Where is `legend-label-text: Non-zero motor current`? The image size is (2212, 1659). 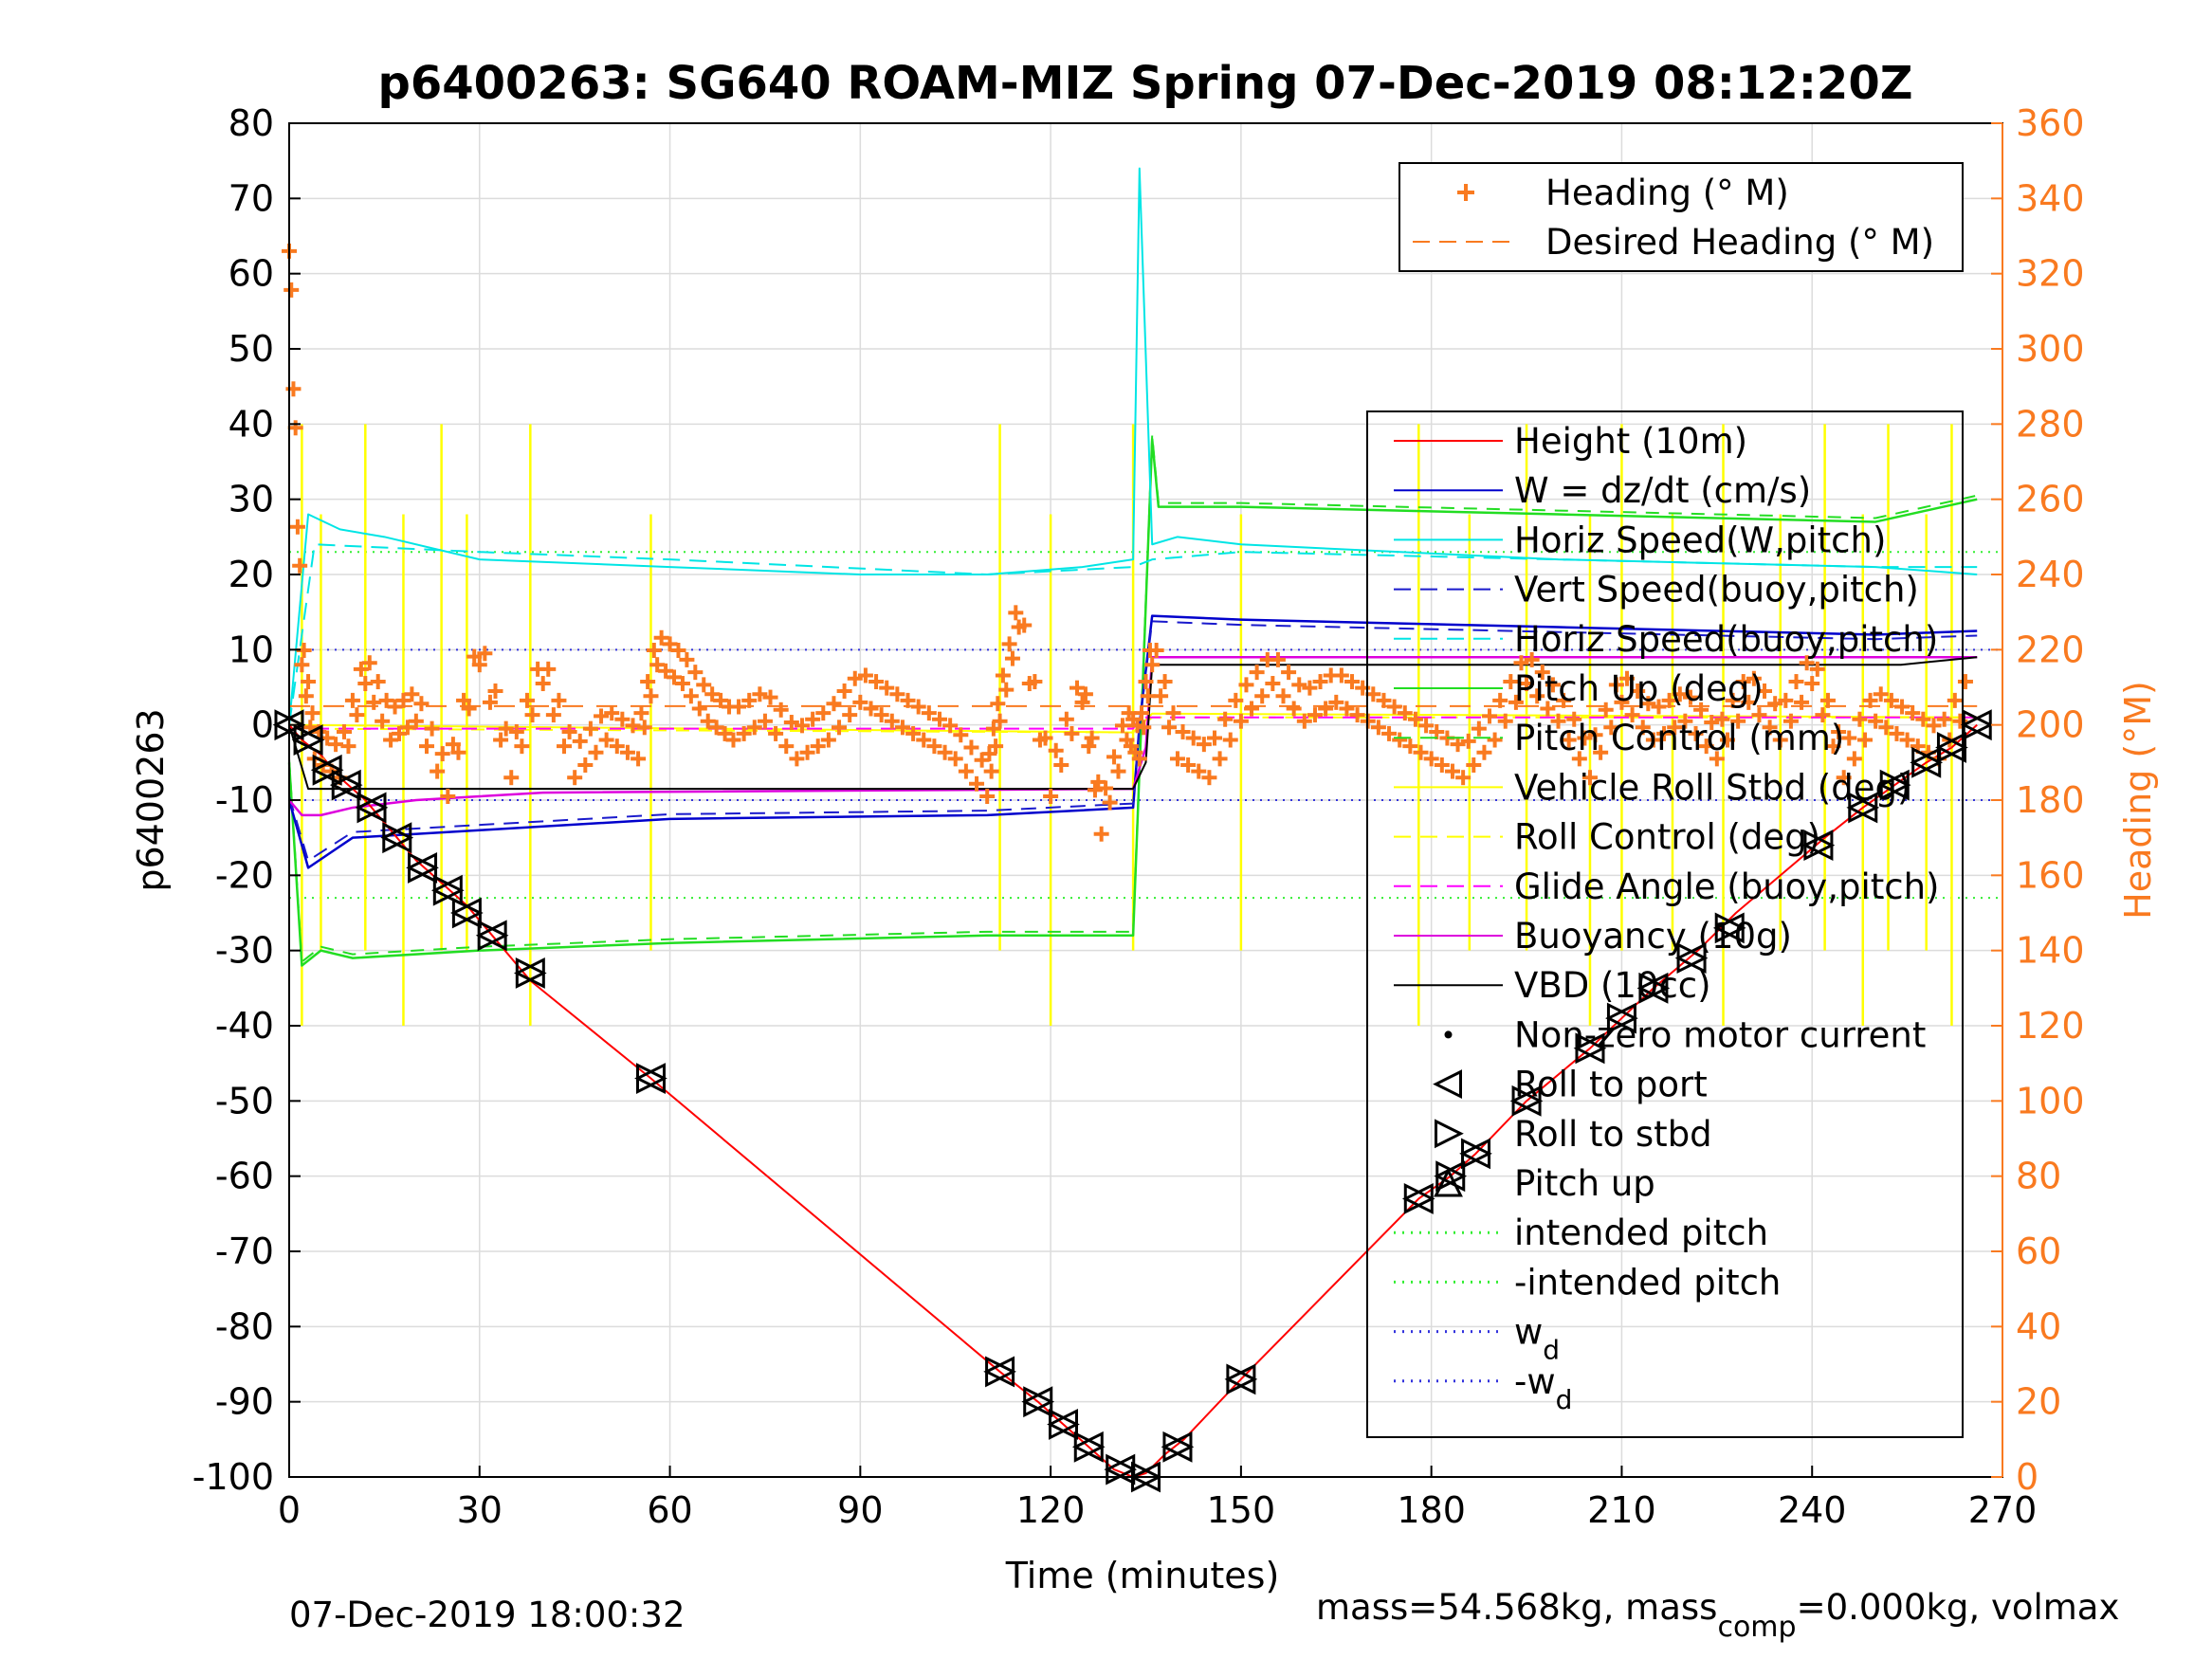 legend-label-text: Non-zero motor current is located at coordinates (1720, 1034).